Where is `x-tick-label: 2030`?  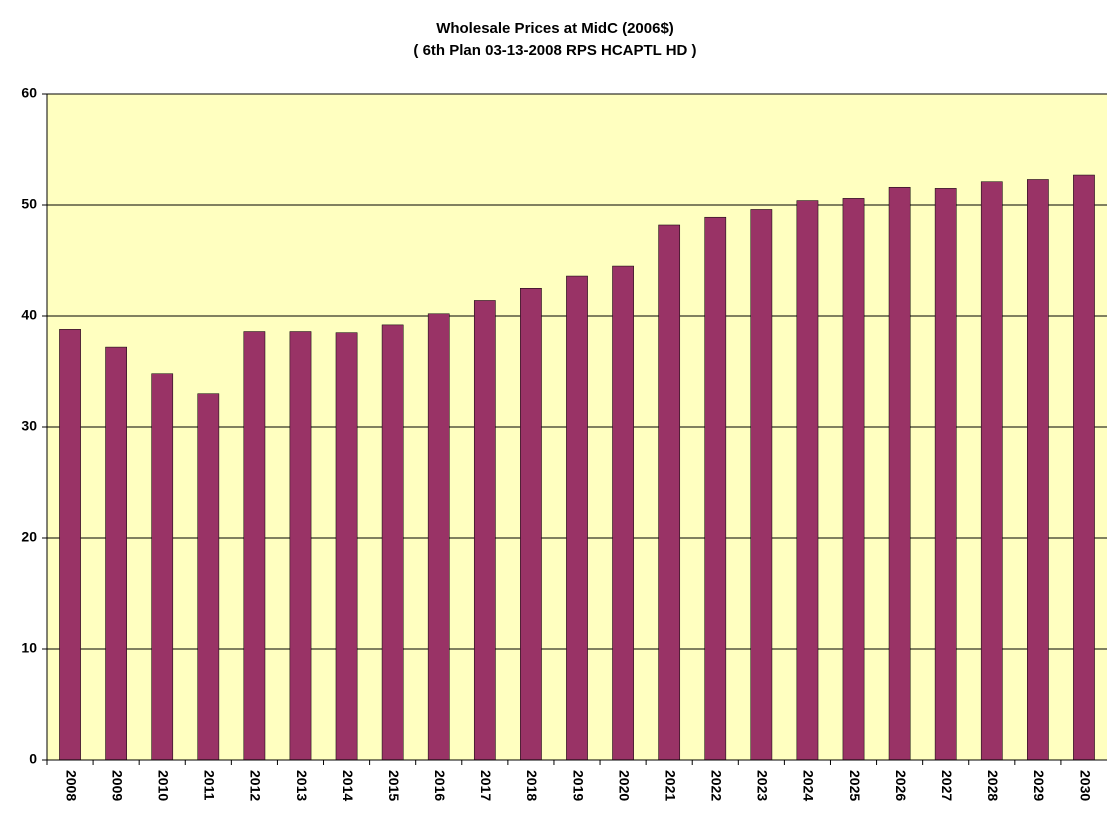
x-tick-label: 2030 is located at coordinates (1085, 785).